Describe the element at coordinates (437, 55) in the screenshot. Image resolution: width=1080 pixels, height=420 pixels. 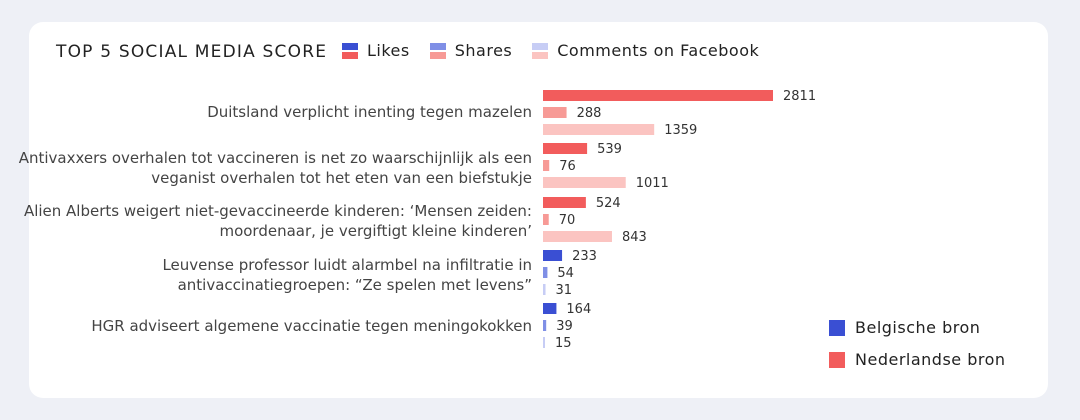
I see `swatch-nl-shares` at that location.